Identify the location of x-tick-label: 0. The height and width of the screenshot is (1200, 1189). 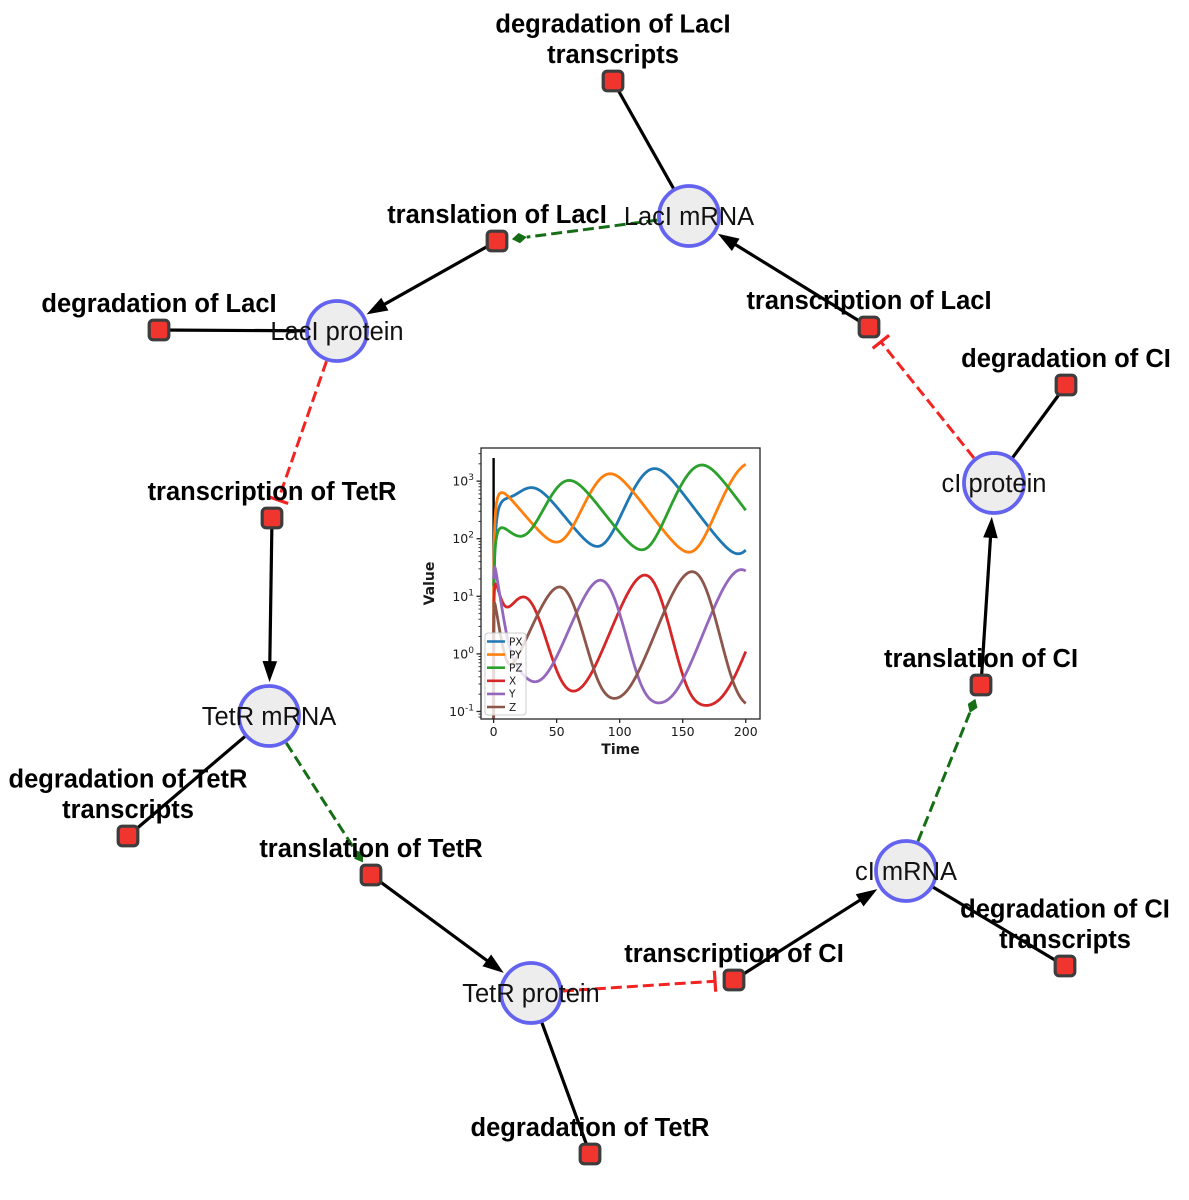
(494, 731).